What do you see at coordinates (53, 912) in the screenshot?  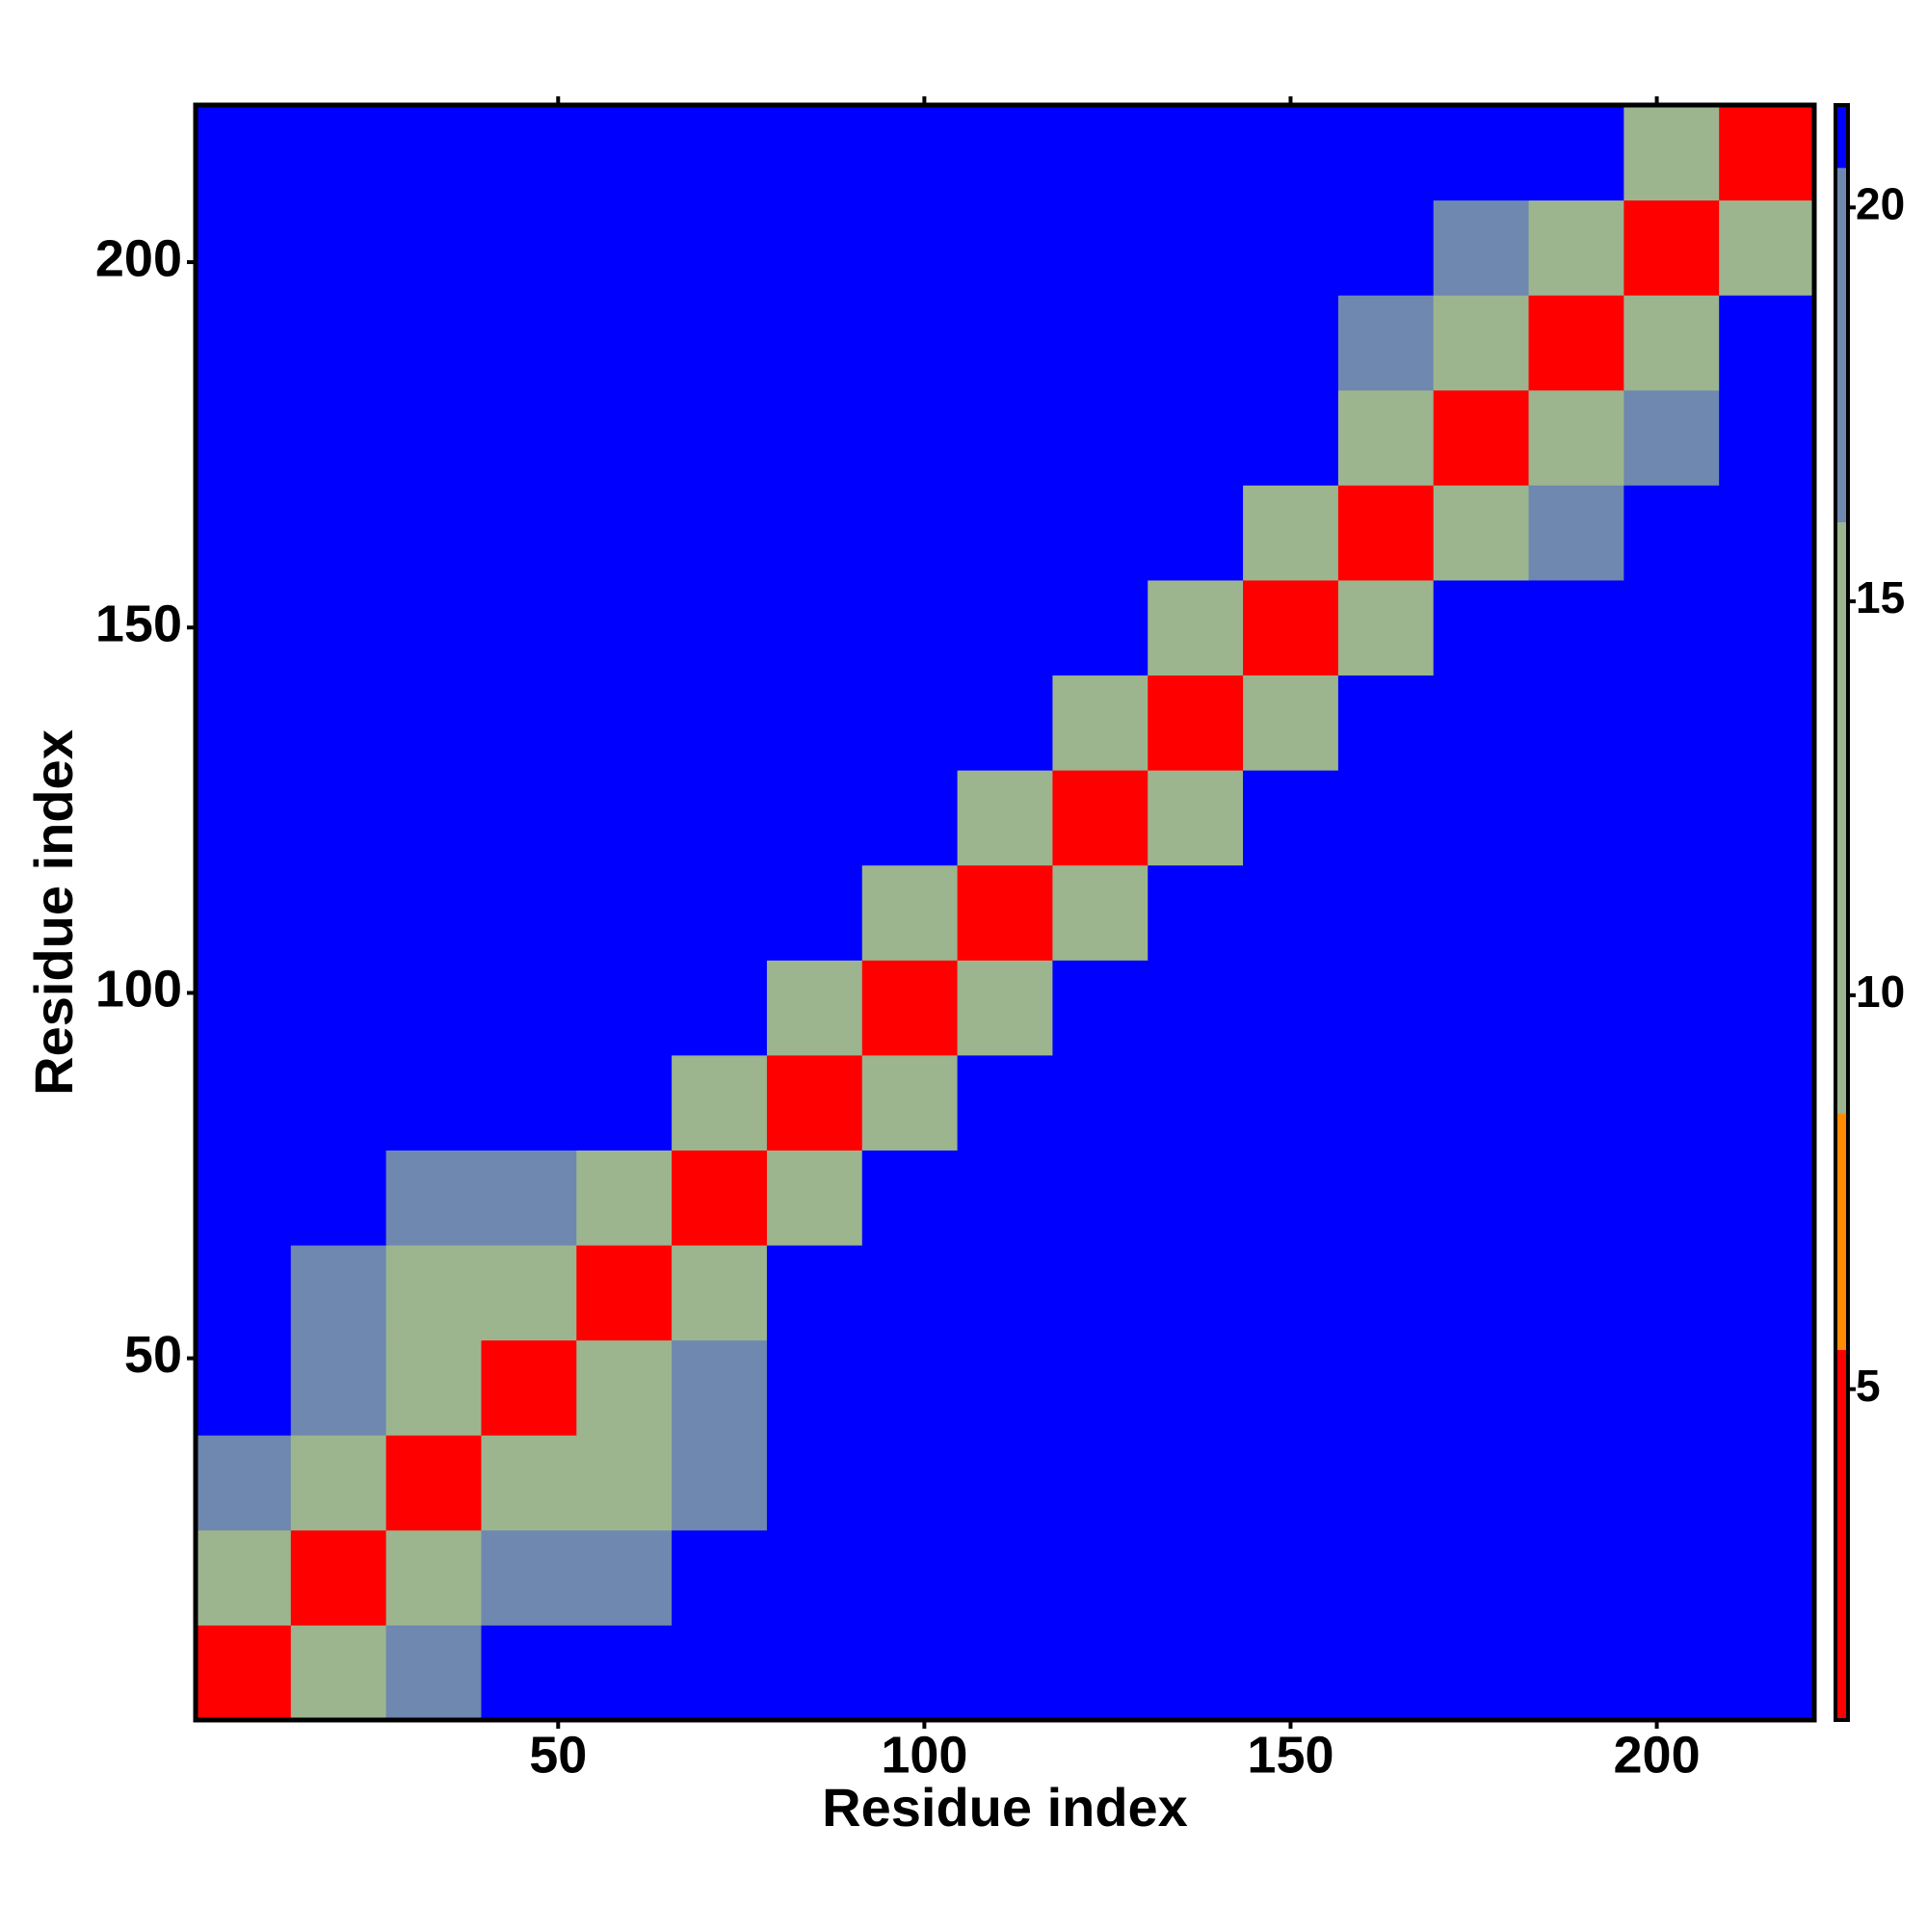 I see `y-axis-title: Residue index` at bounding box center [53, 912].